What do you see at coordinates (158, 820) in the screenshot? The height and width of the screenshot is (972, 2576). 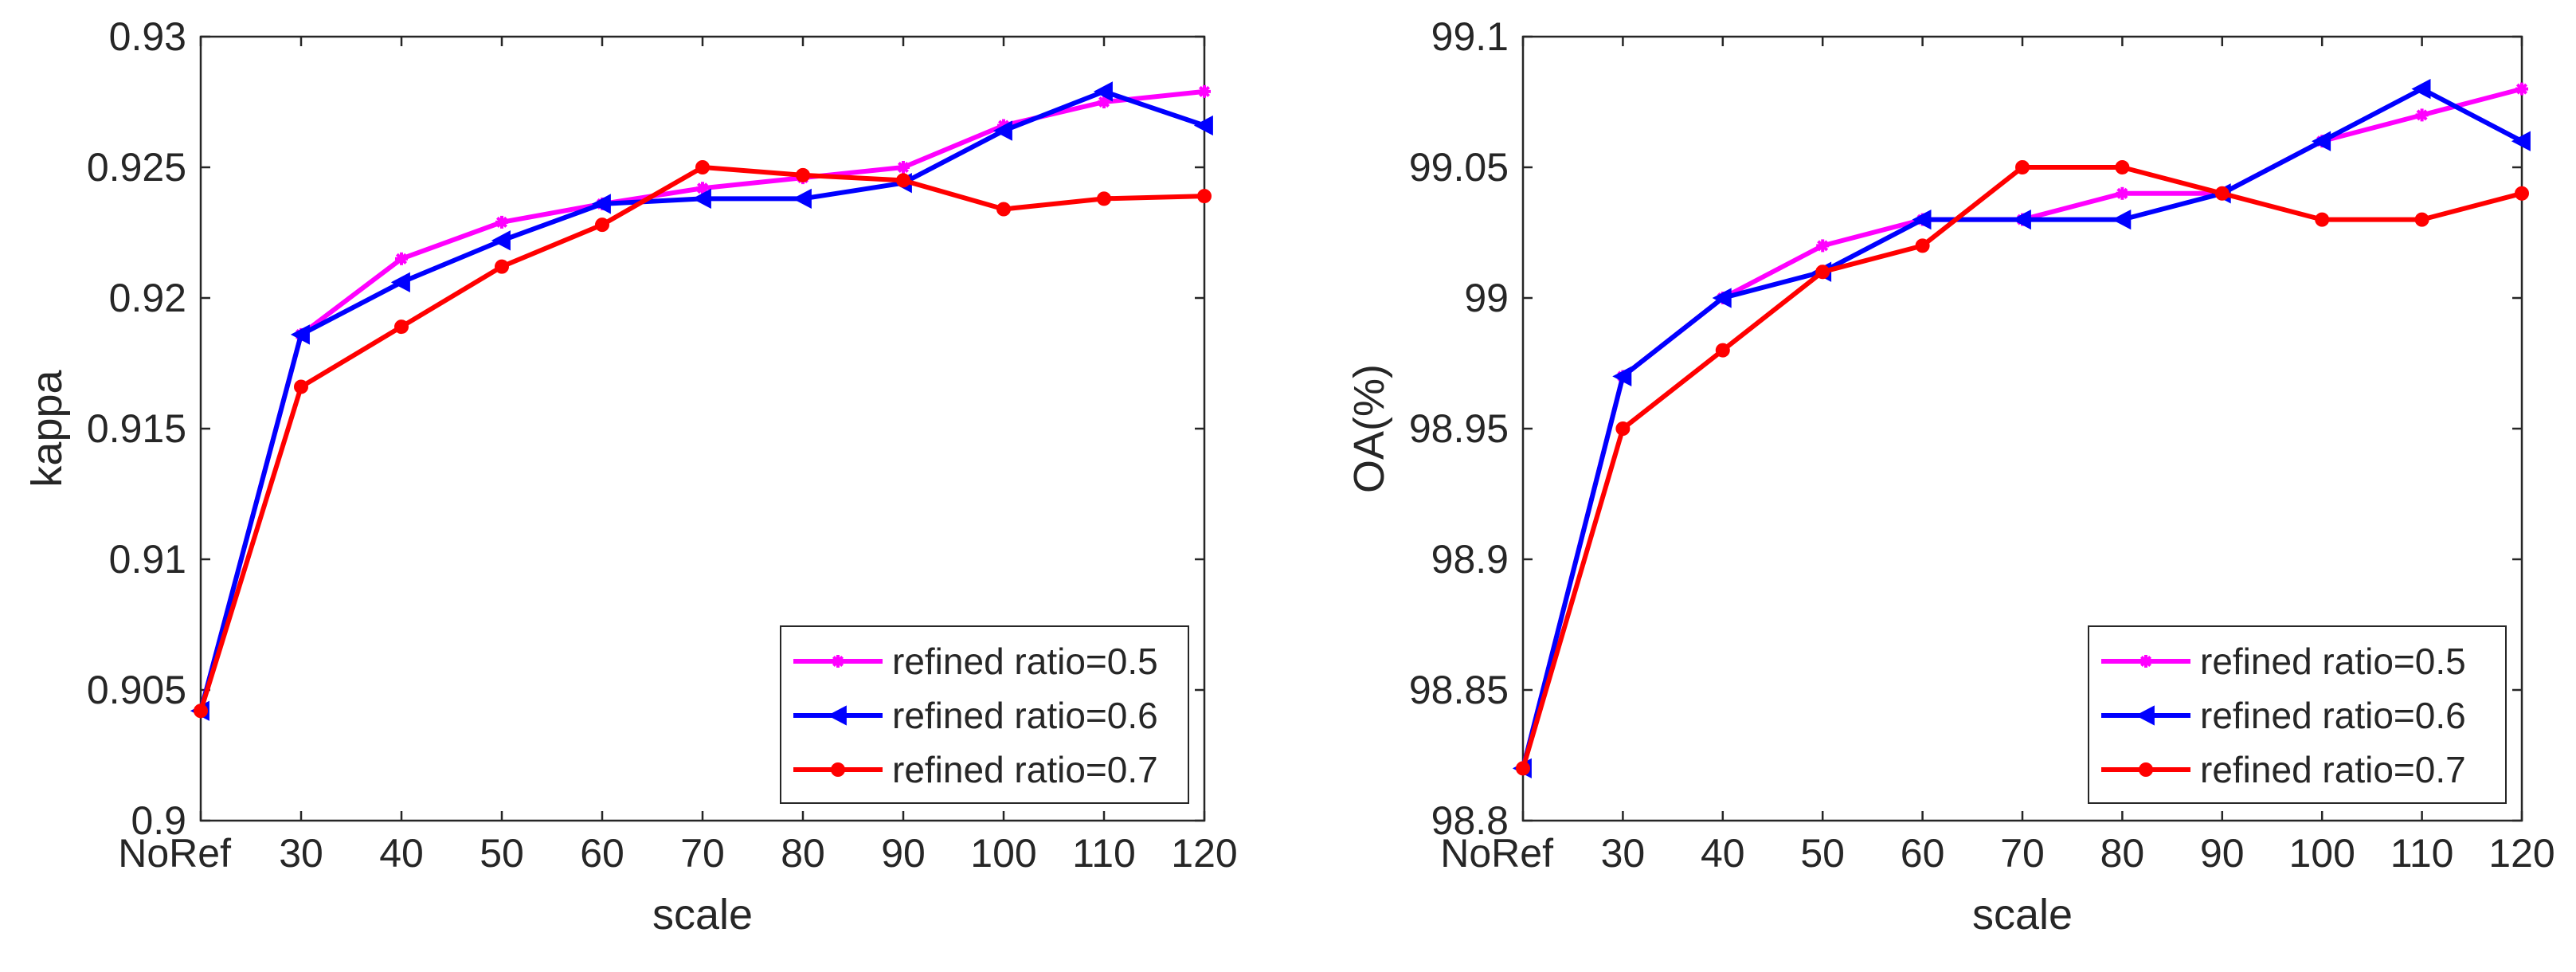 I see `y-tick-label: 0.9` at bounding box center [158, 820].